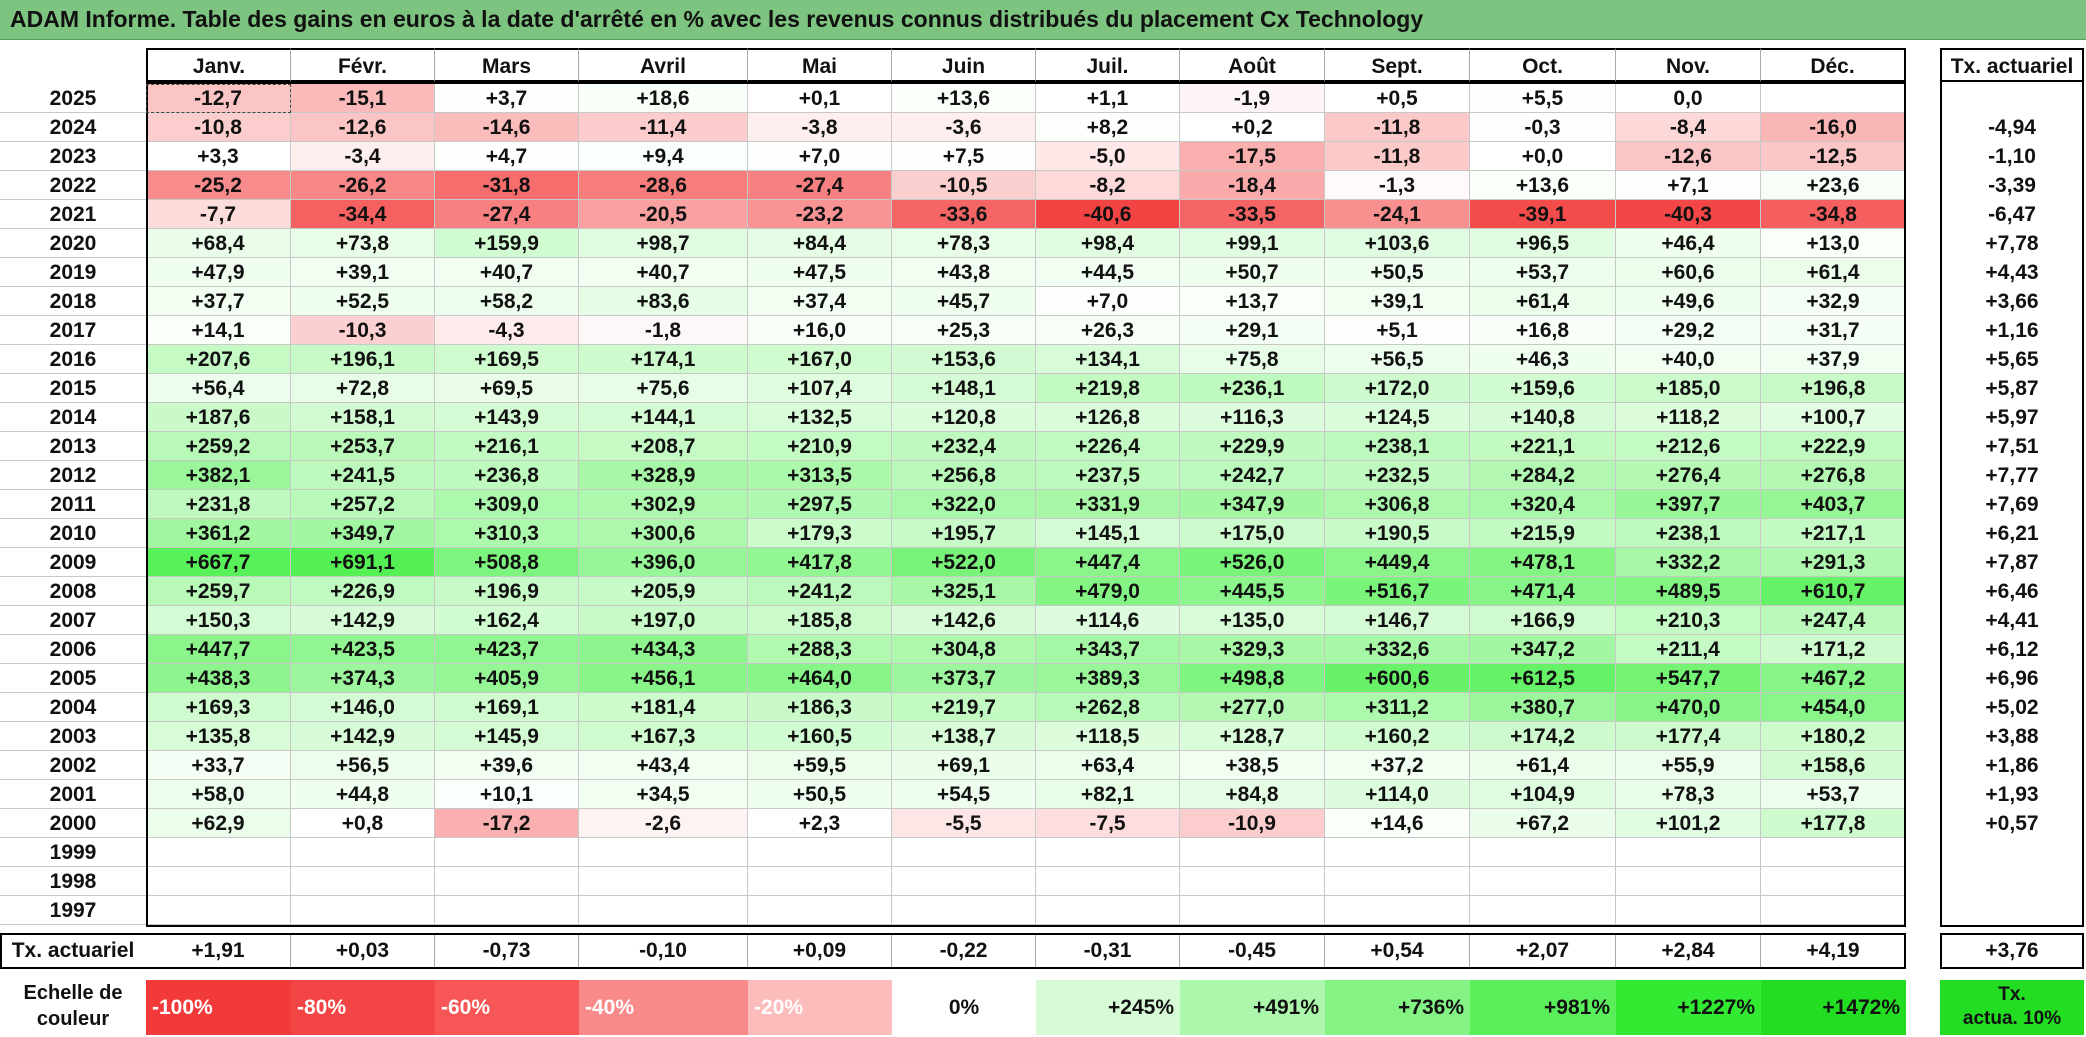  I want to click on gain-cell: +29,1, so click(1252, 330).